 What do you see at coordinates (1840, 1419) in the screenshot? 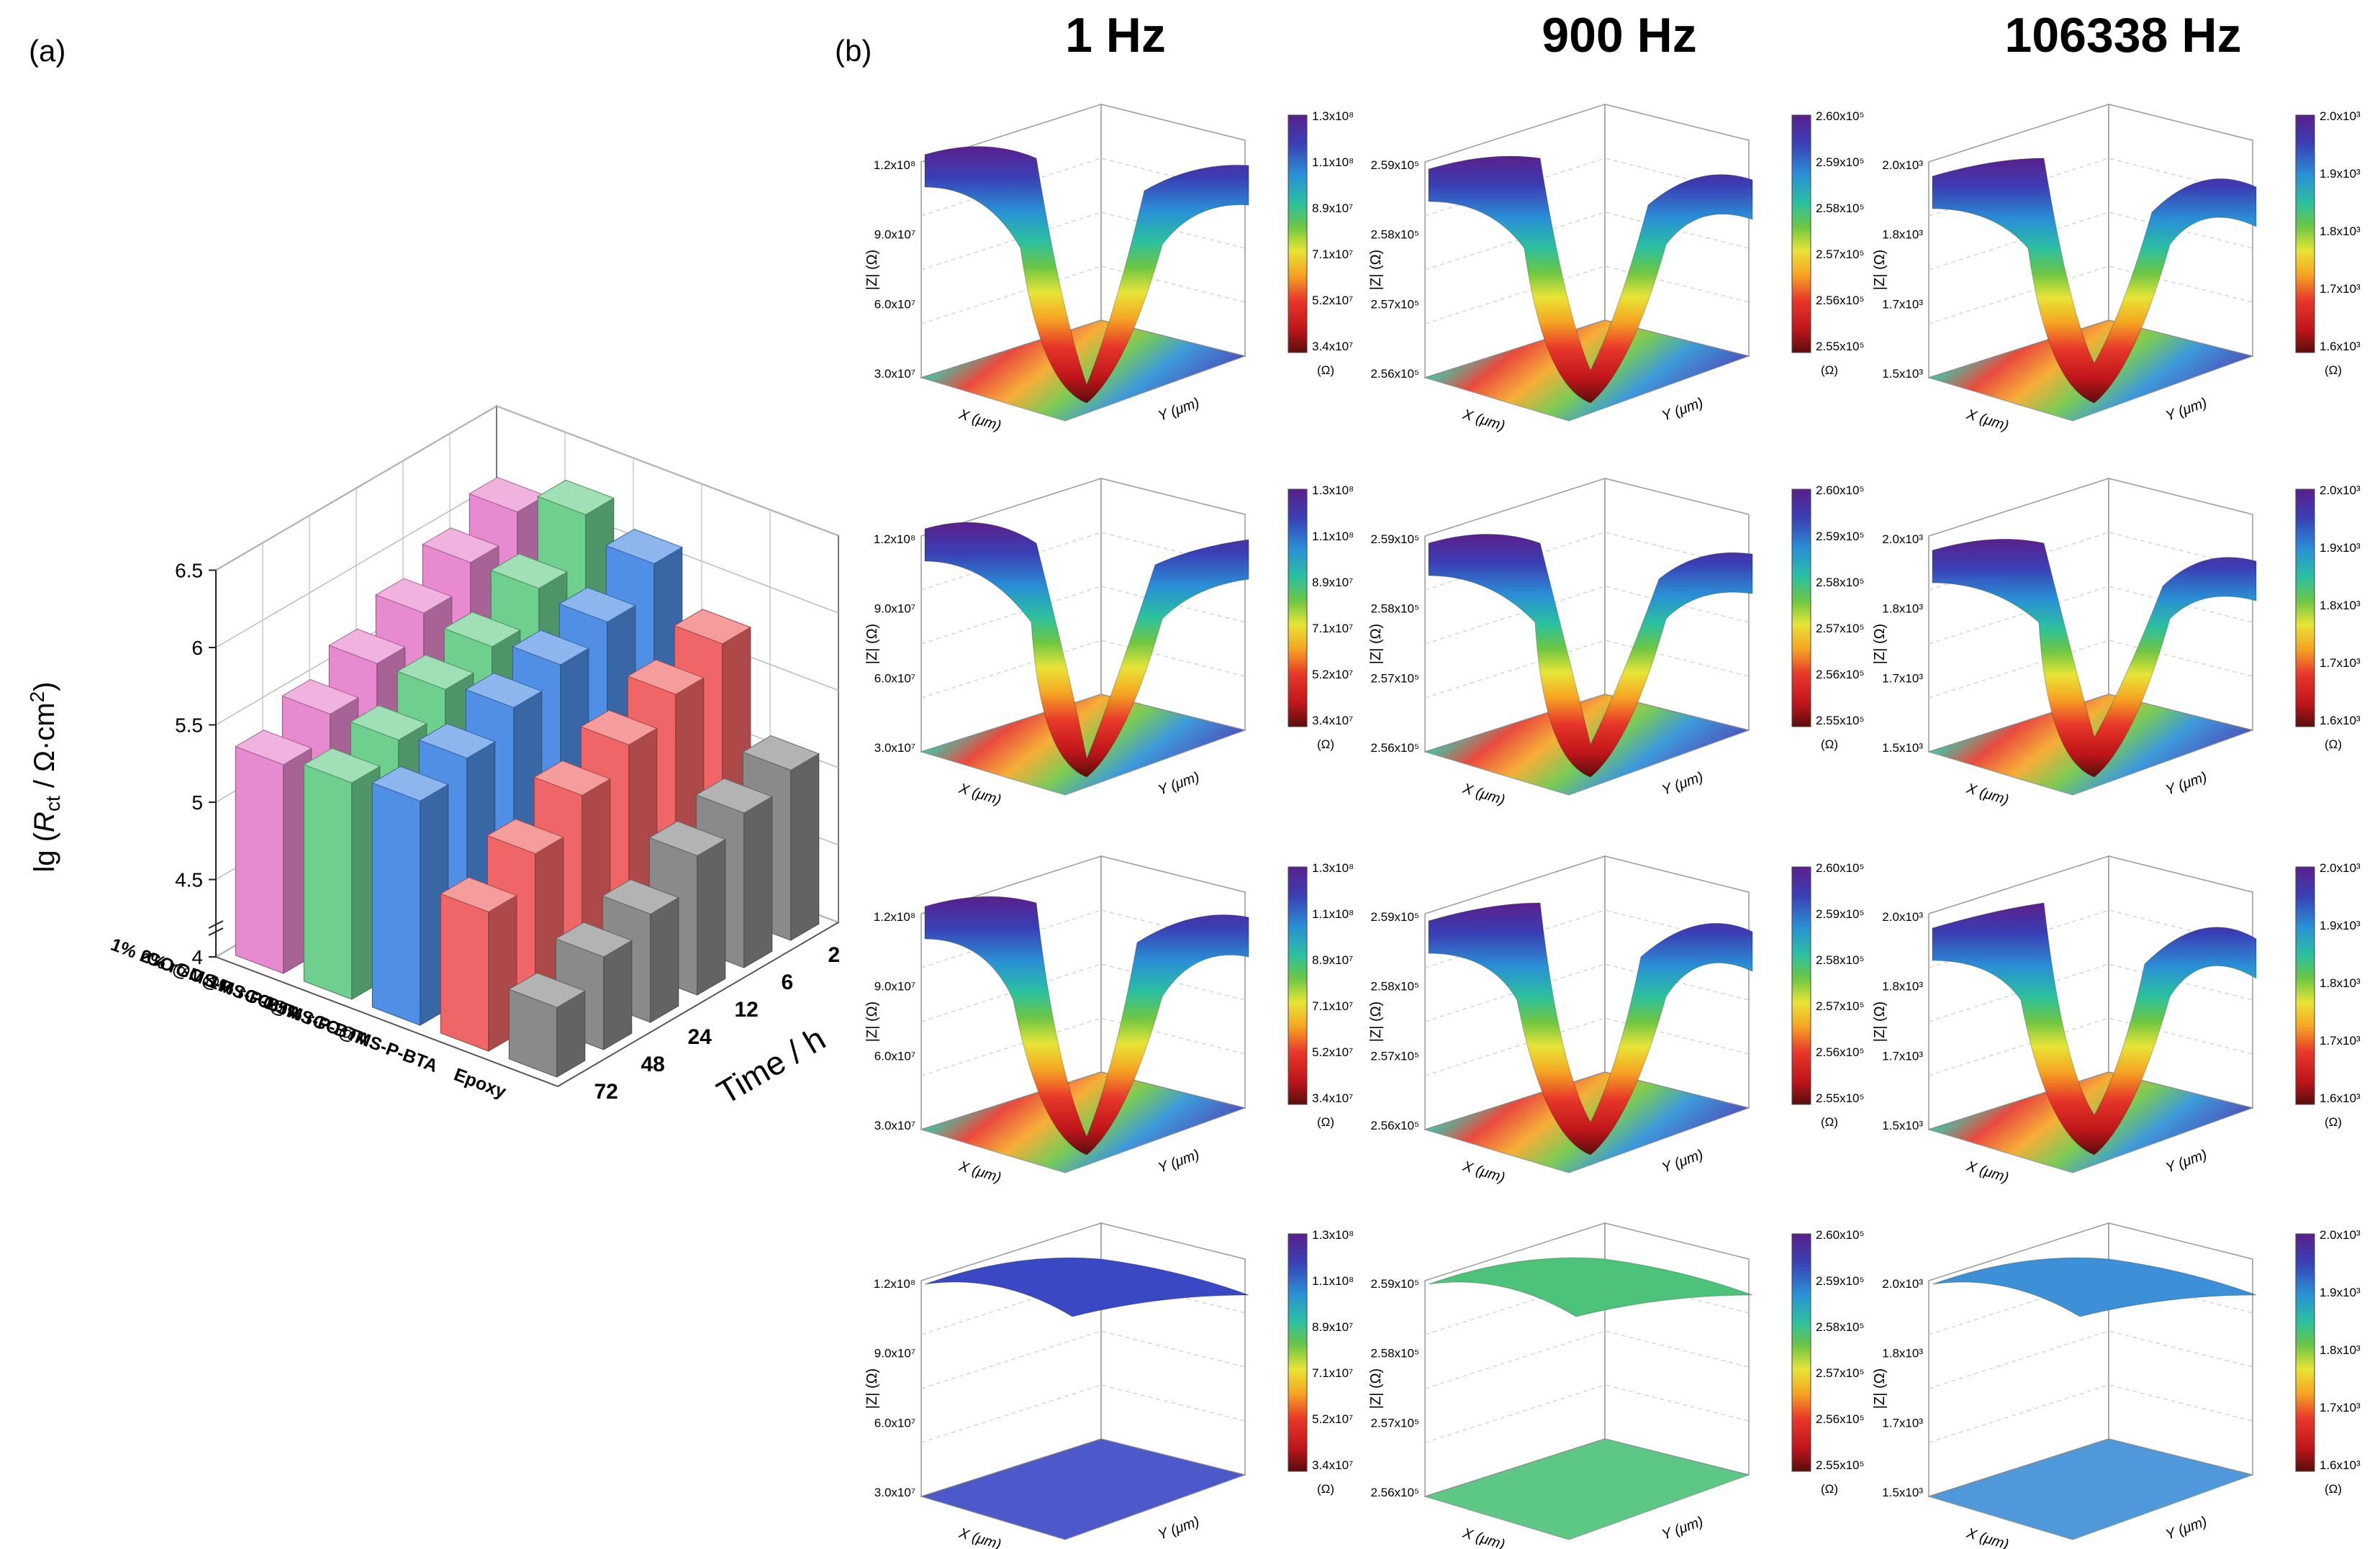
I see `colorbar-tick-label: 2.56x10⁵` at bounding box center [1840, 1419].